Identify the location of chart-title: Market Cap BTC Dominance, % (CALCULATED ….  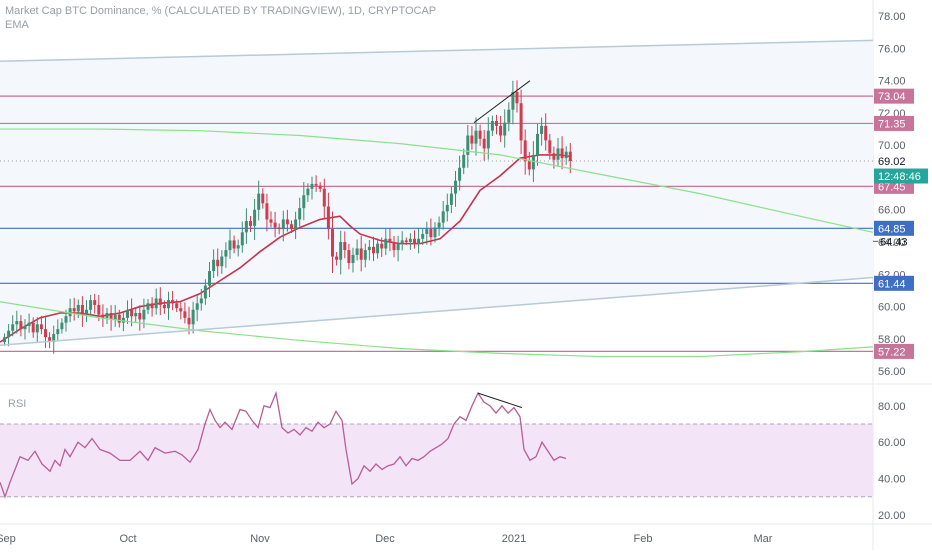
(221, 11).